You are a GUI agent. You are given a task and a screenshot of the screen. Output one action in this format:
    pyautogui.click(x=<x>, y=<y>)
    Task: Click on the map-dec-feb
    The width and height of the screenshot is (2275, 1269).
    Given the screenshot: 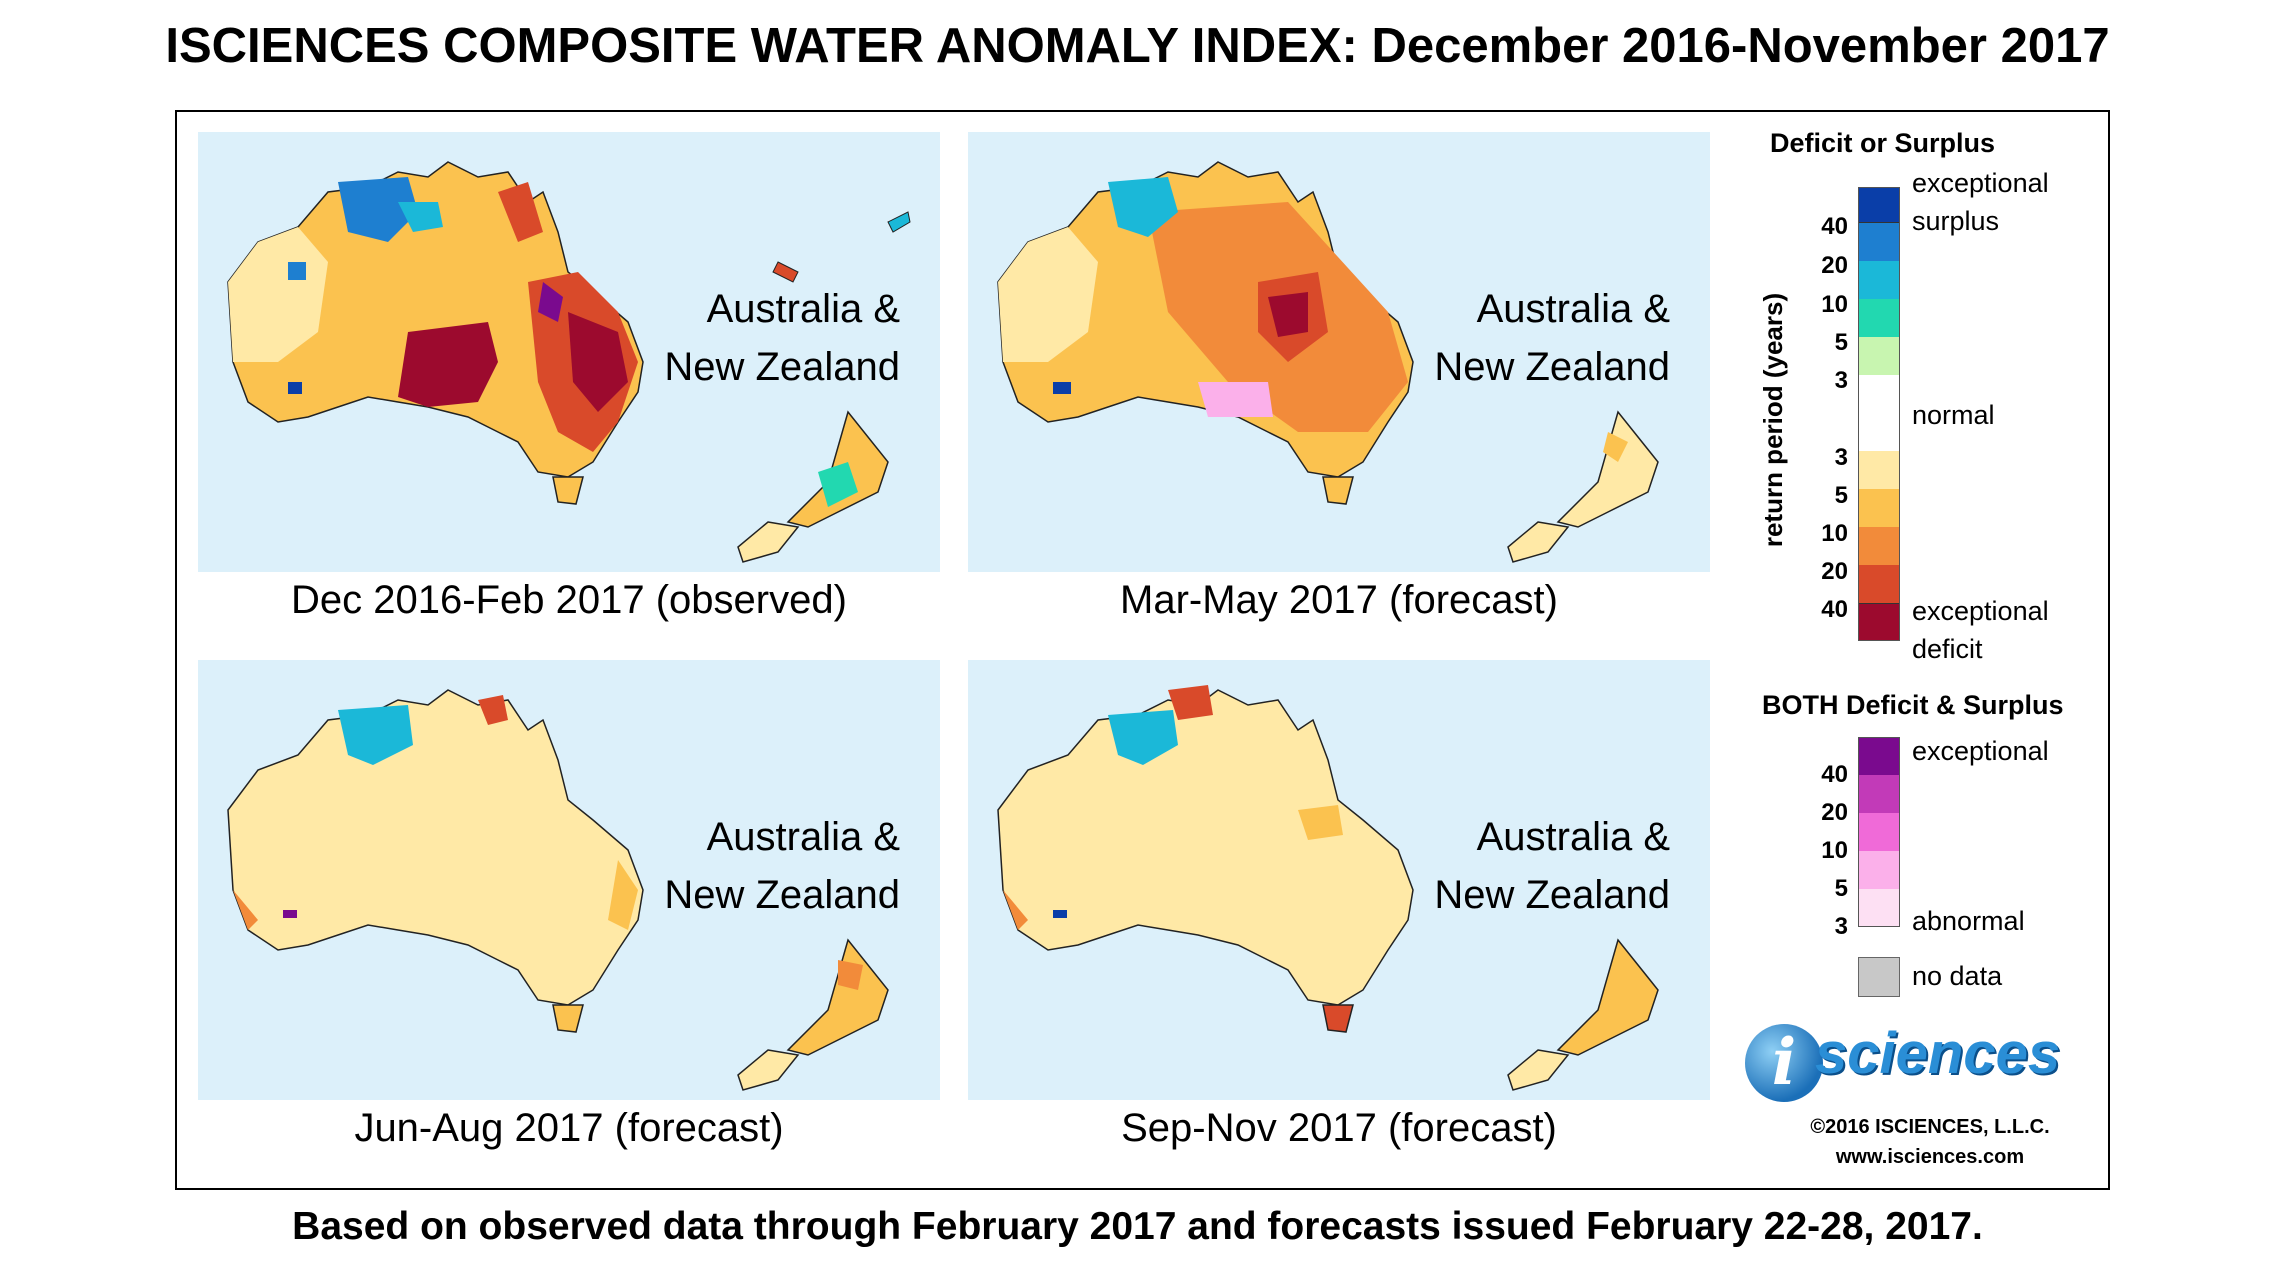 What is the action you would take?
    pyautogui.click(x=569, y=362)
    